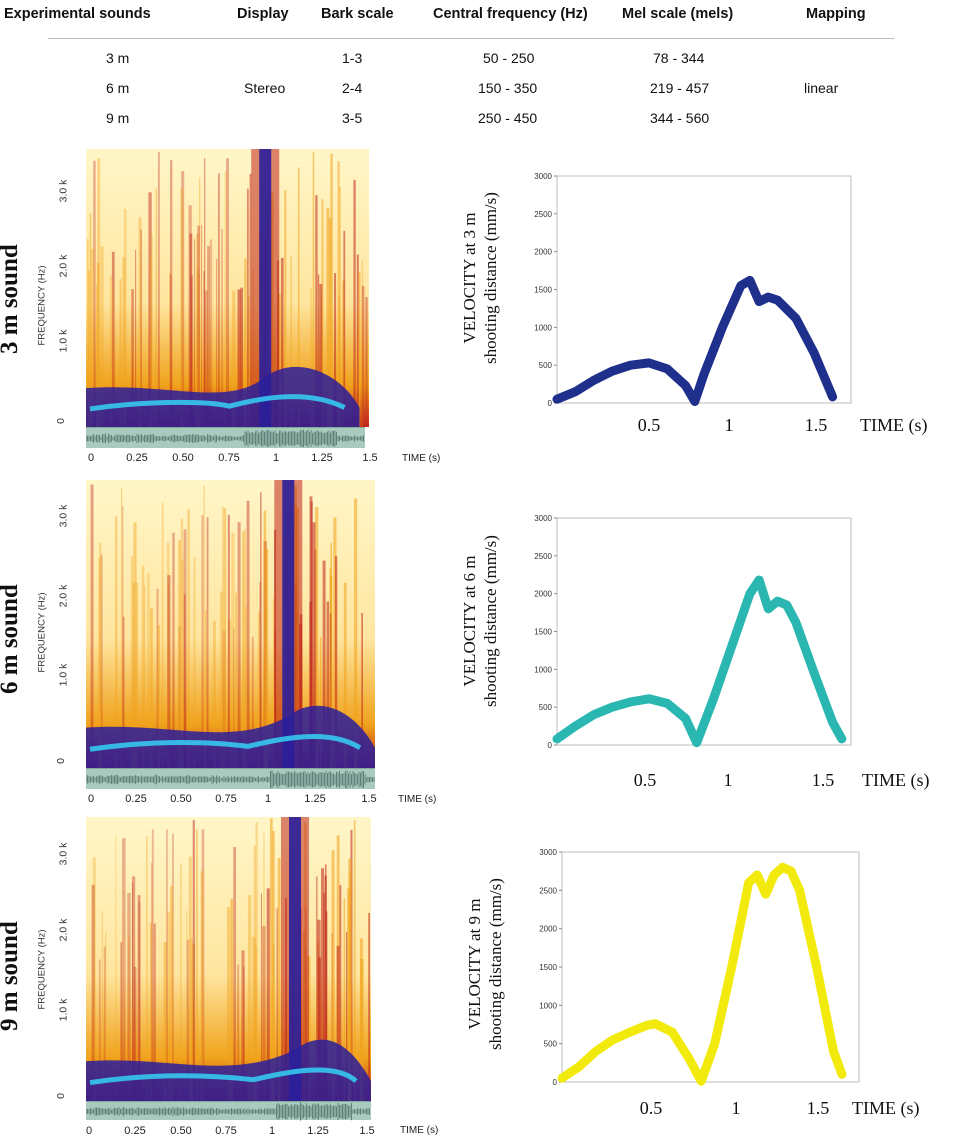  Describe the element at coordinates (836, 14) in the screenshot. I see `header-mapping: Mapping` at that location.